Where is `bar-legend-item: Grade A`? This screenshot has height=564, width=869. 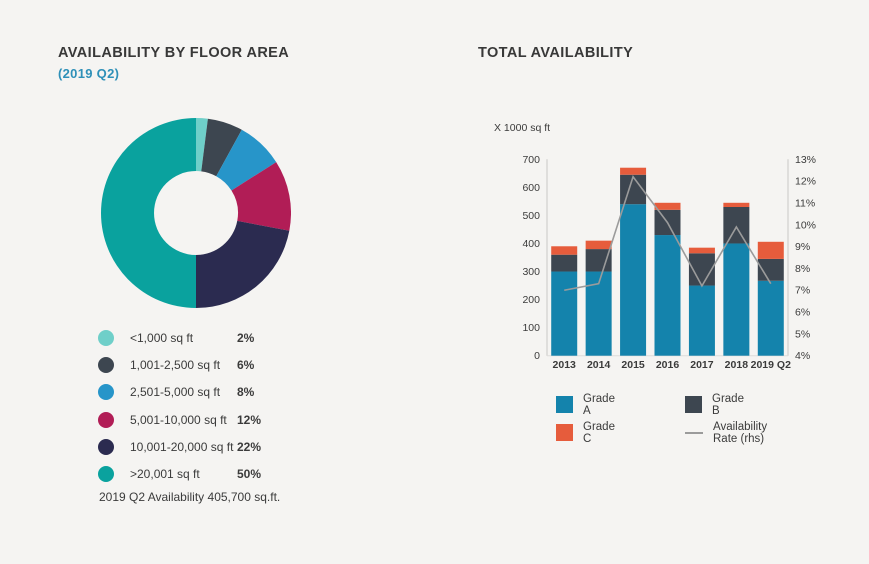
bar-legend-item: Grade A is located at coordinates (585, 405).